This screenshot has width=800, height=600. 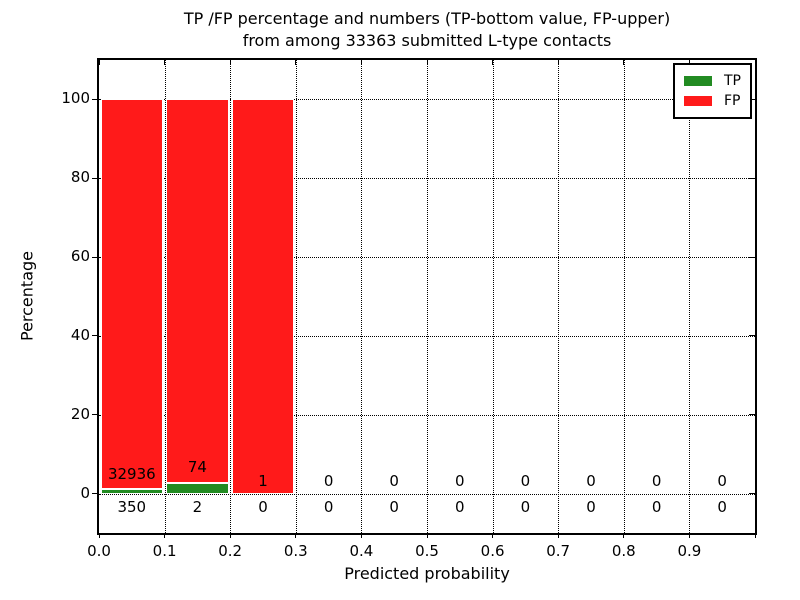 What do you see at coordinates (27, 296) in the screenshot?
I see `y-axis-label: Percentage` at bounding box center [27, 296].